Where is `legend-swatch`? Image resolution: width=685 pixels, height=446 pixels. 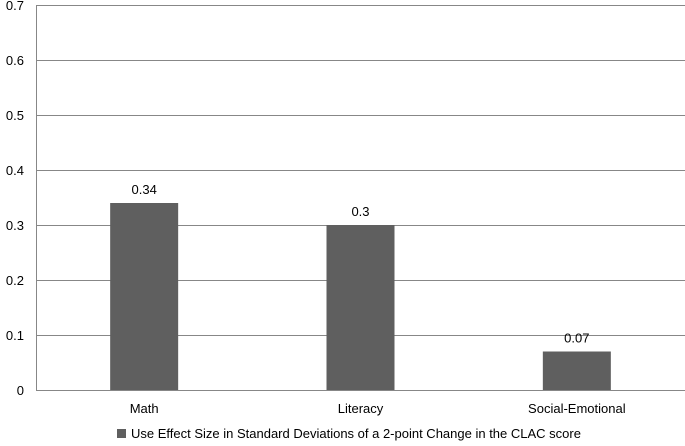
legend-swatch is located at coordinates (121, 433).